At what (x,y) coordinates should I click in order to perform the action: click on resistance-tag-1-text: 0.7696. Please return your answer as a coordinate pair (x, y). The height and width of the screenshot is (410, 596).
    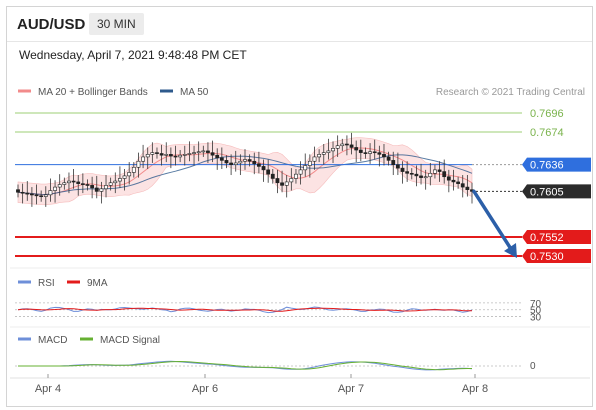
    Looking at the image, I should click on (547, 114).